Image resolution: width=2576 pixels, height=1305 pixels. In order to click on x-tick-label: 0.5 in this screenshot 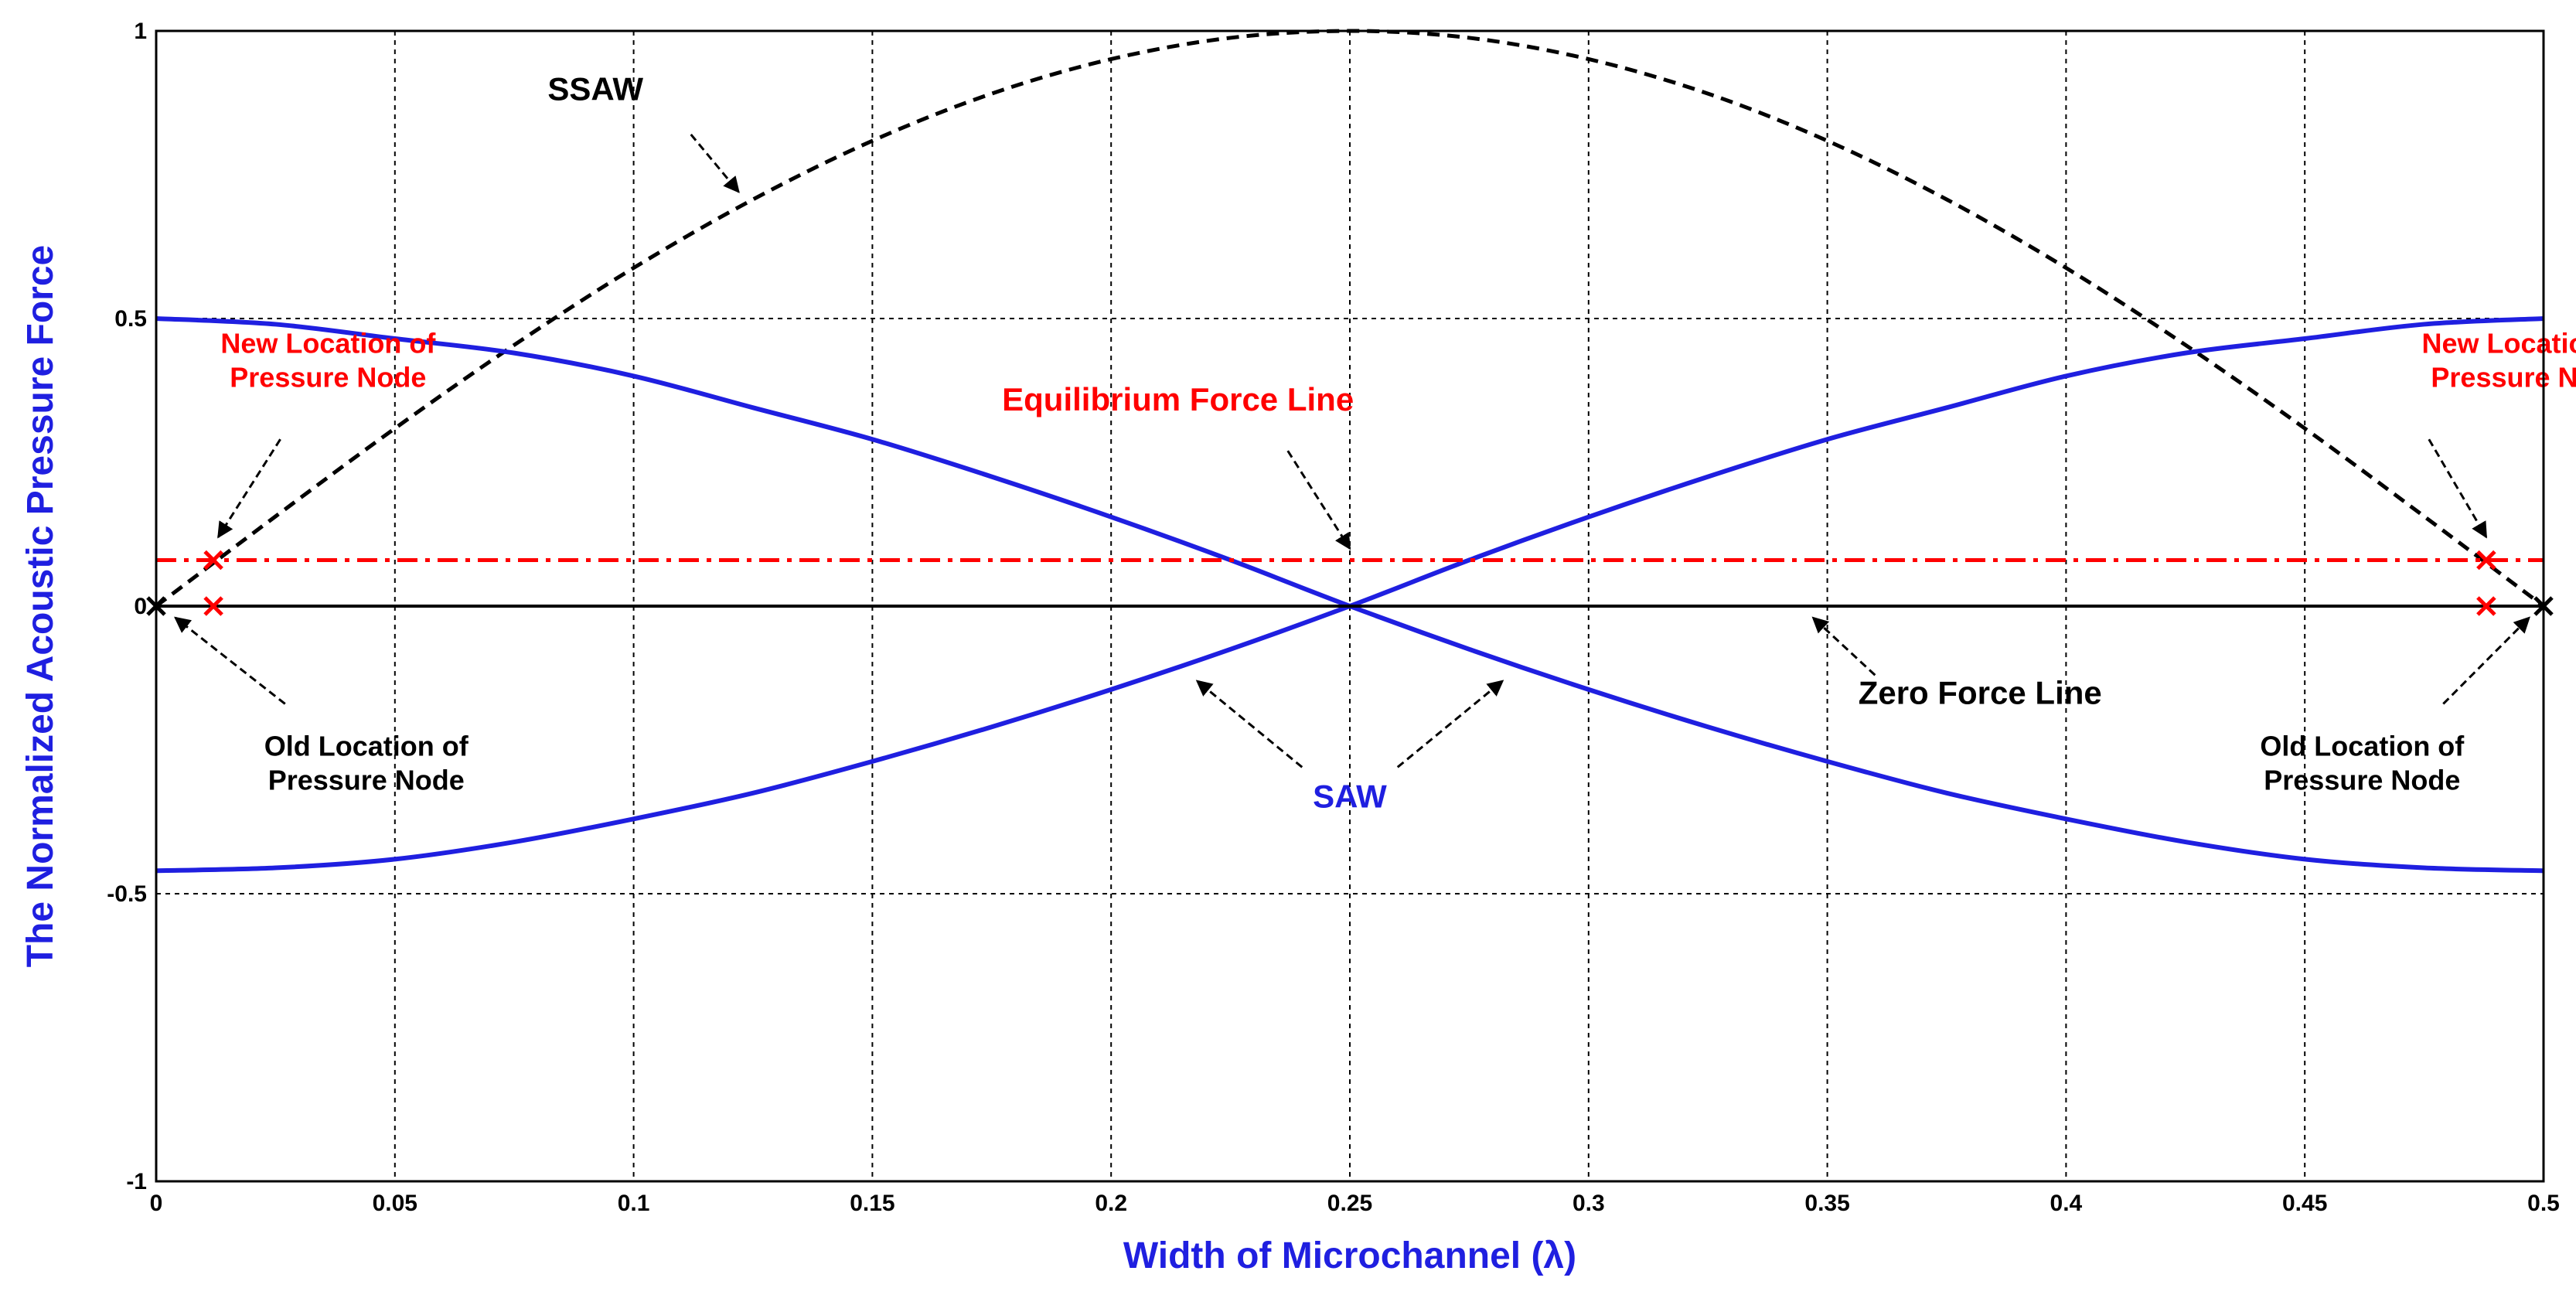, I will do `click(2543, 1203)`.